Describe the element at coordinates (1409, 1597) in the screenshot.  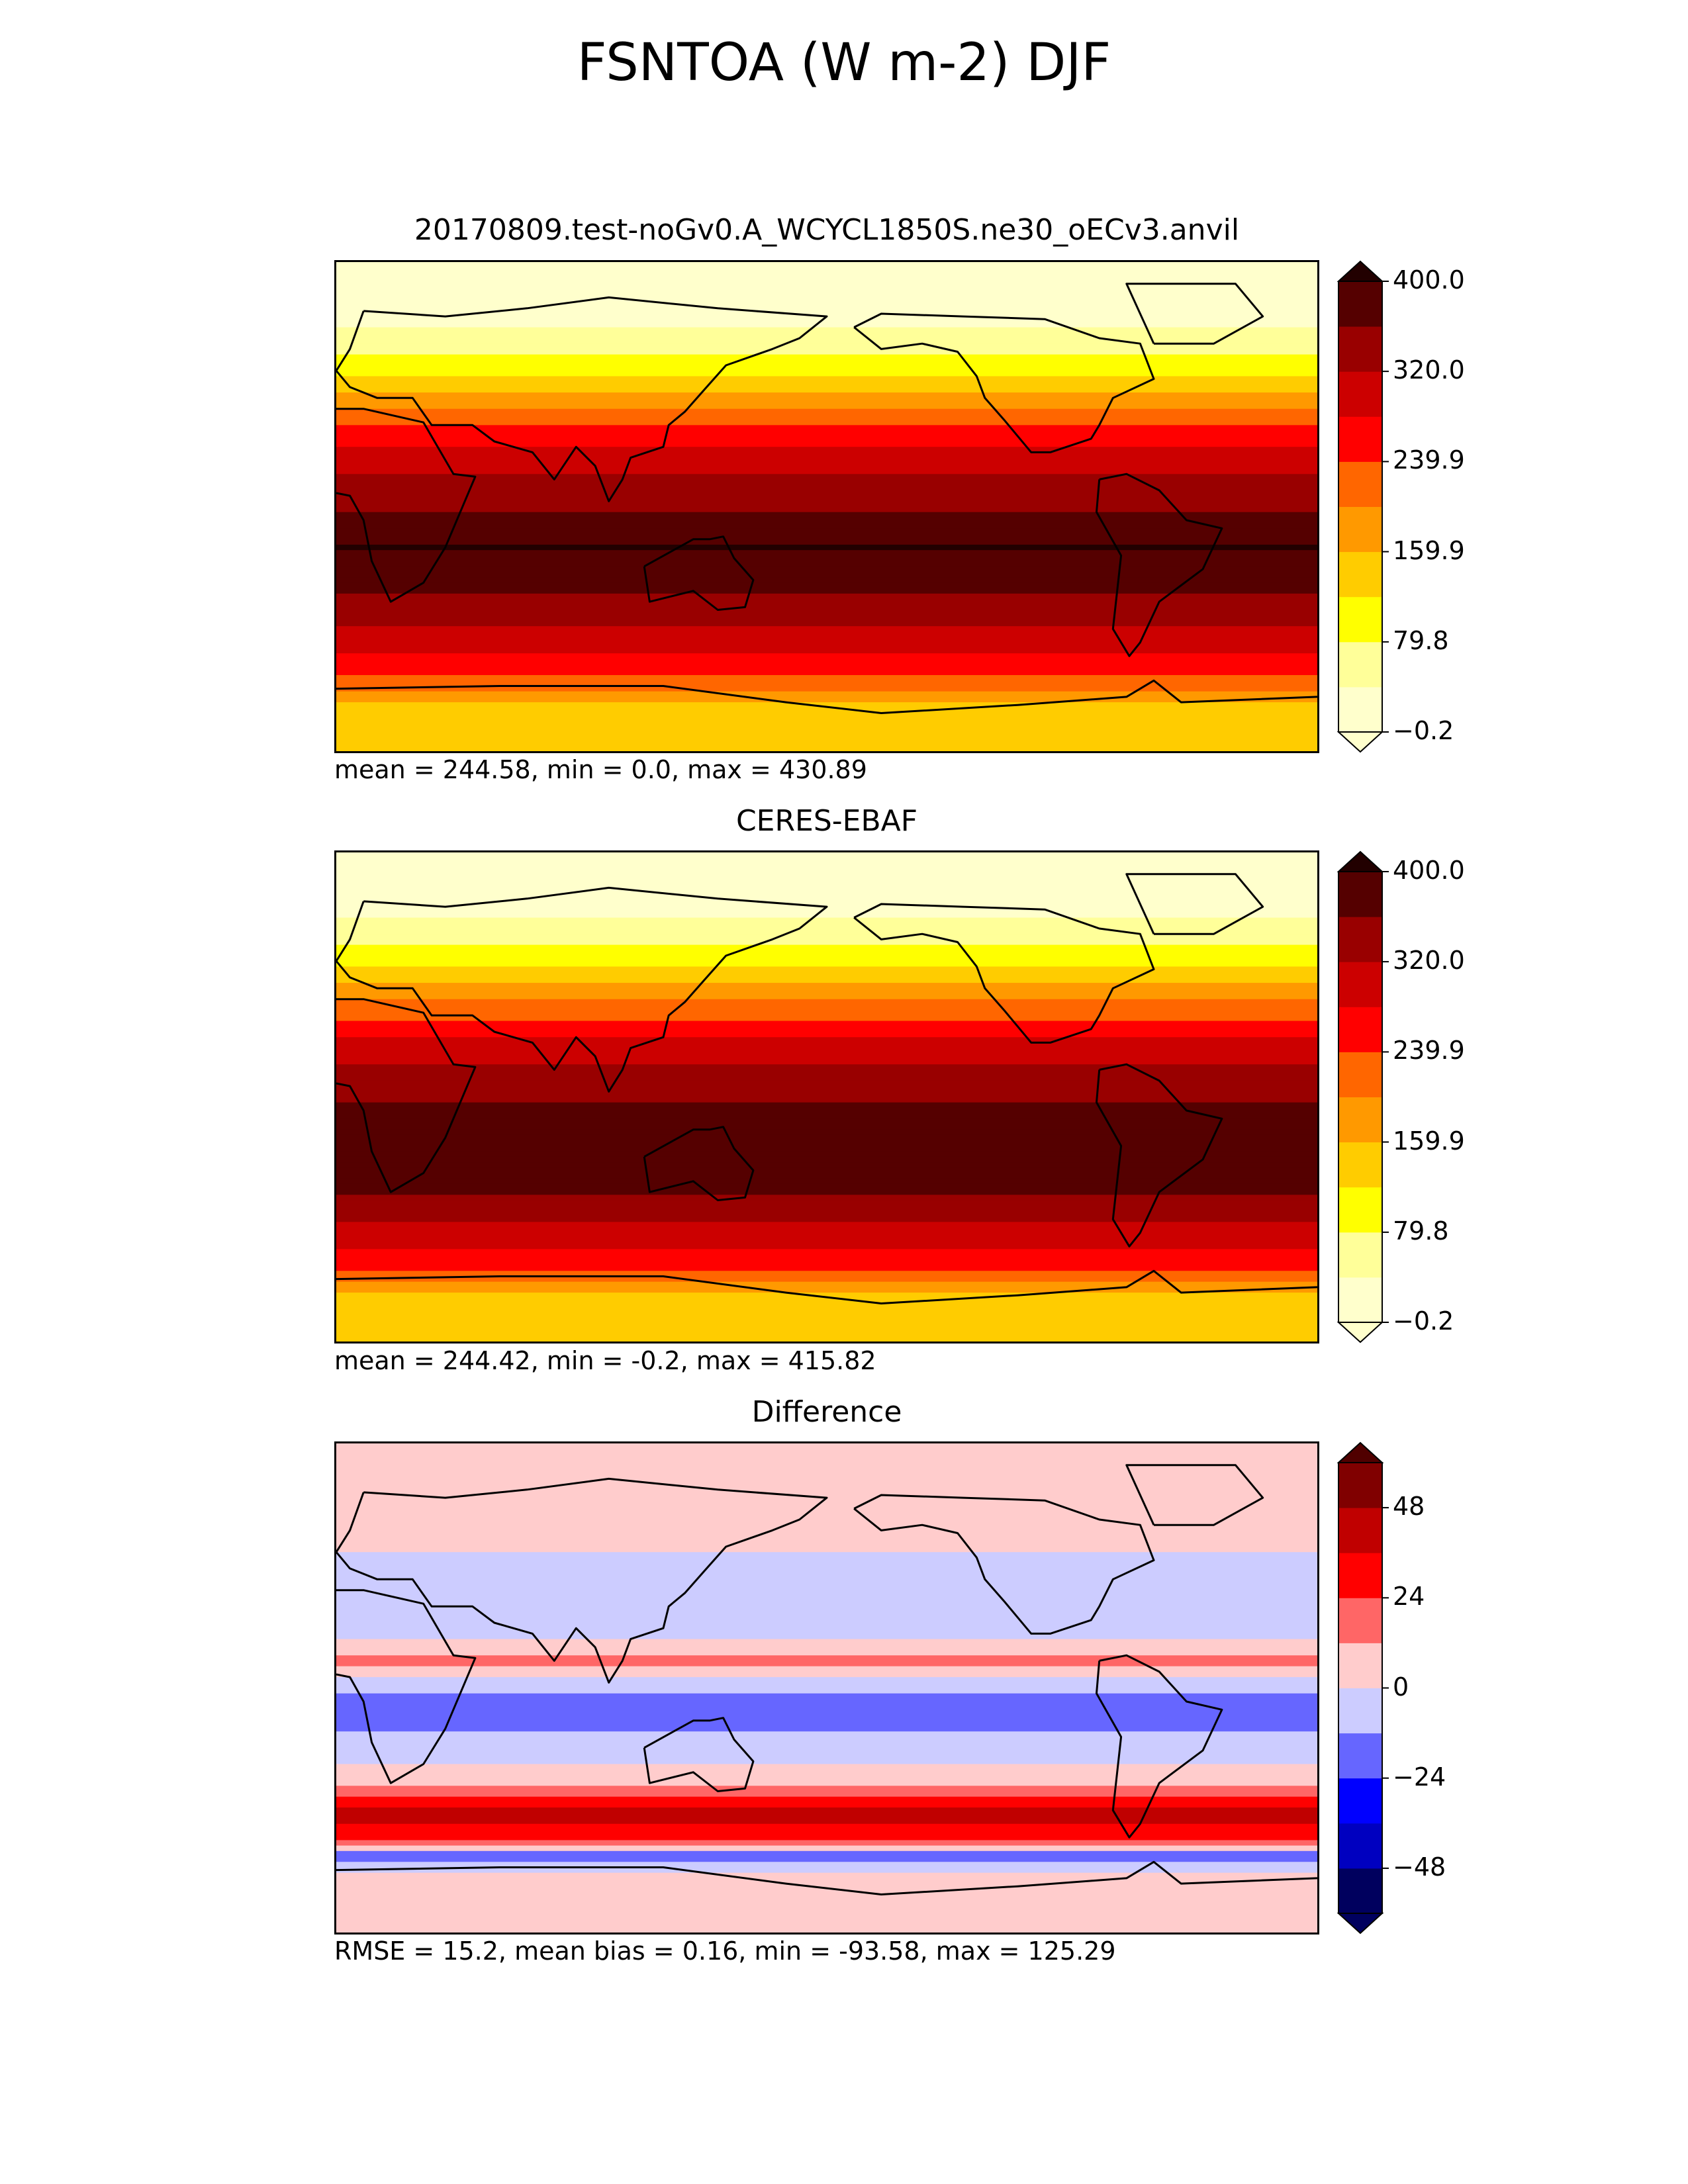
I see `colorbar-tick-label: 24` at that location.